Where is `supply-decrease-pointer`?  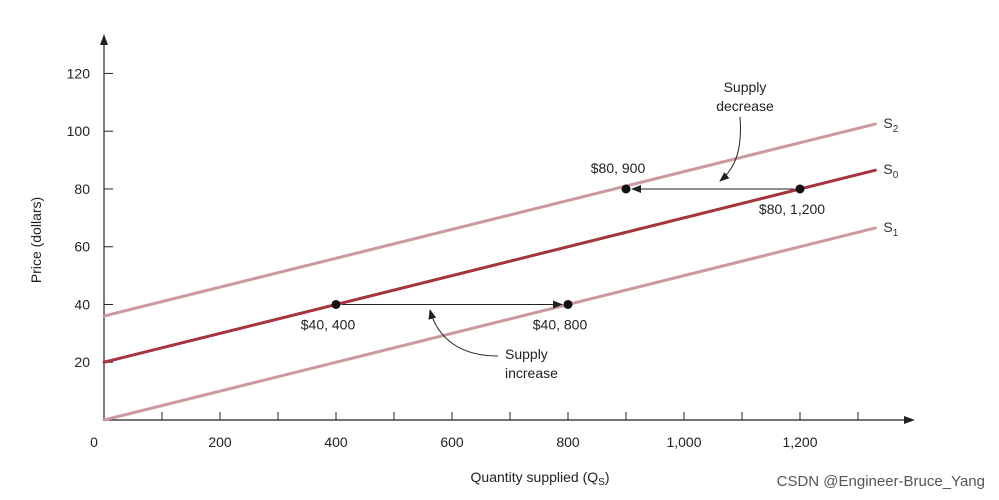
supply-decrease-pointer is located at coordinates (730, 149).